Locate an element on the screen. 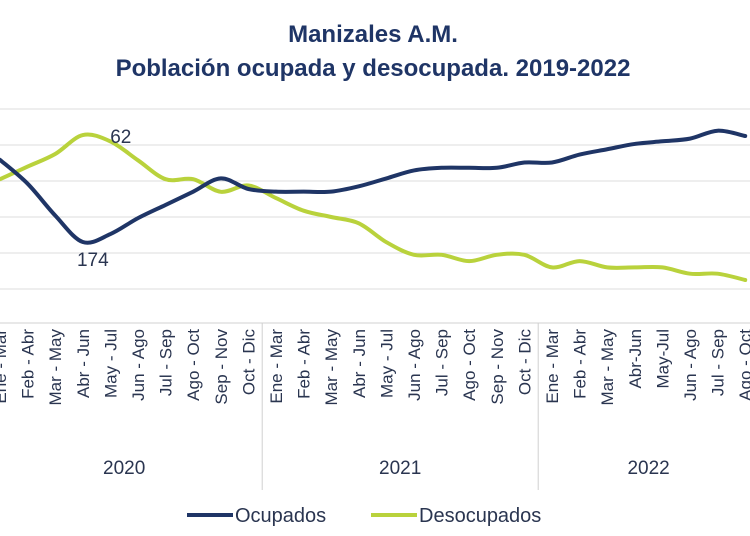 Image resolution: width=750 pixels, height=536 pixels. year-label: 2021 is located at coordinates (400, 468).